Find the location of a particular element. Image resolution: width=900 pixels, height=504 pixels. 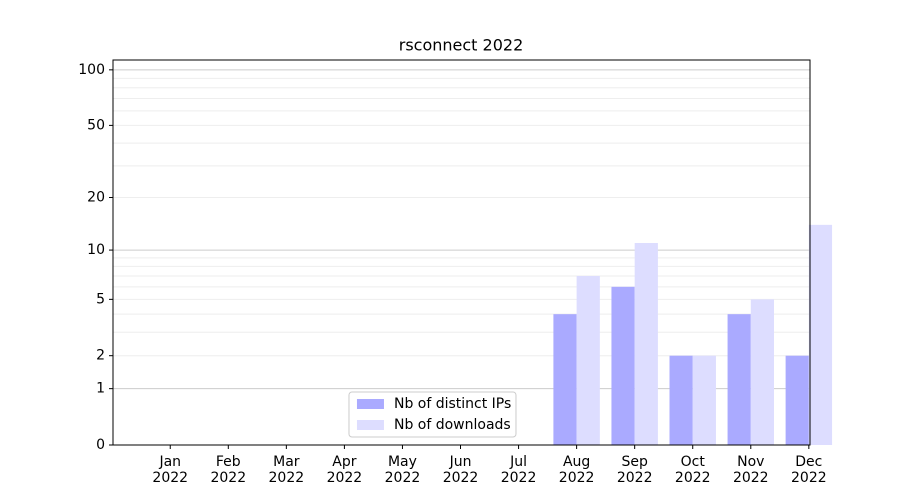

y-tick-label: 10 is located at coordinates (96, 250).